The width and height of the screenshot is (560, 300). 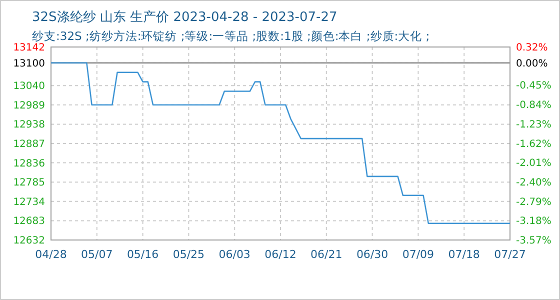 What do you see at coordinates (534, 222) in the screenshot?
I see `y2-tick-label: -3.18%` at bounding box center [534, 222].